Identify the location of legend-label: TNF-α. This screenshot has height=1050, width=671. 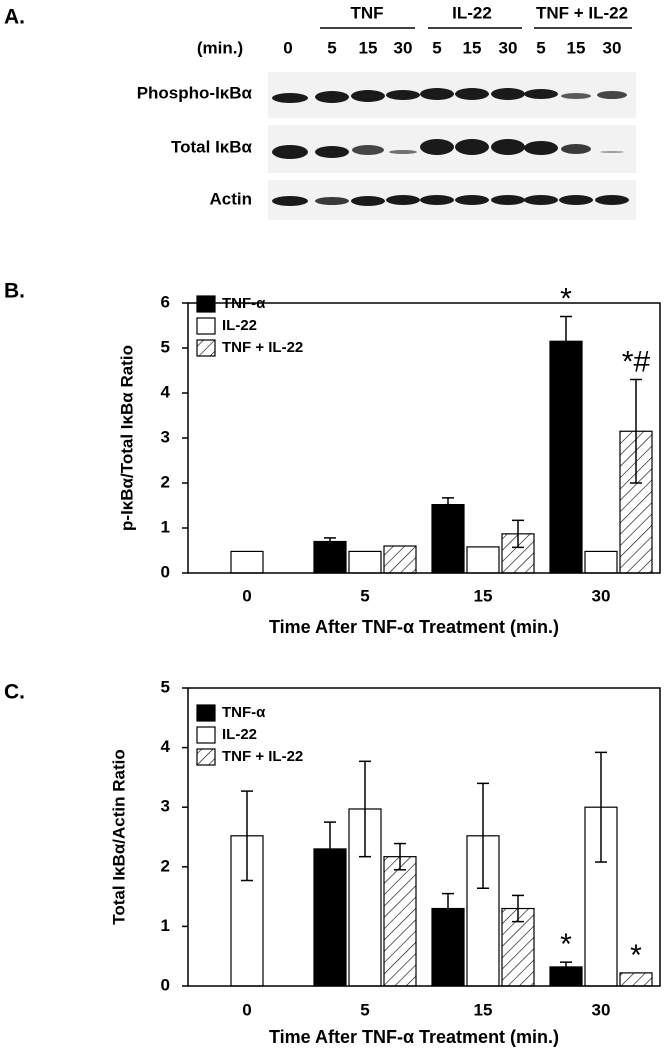
(244, 712).